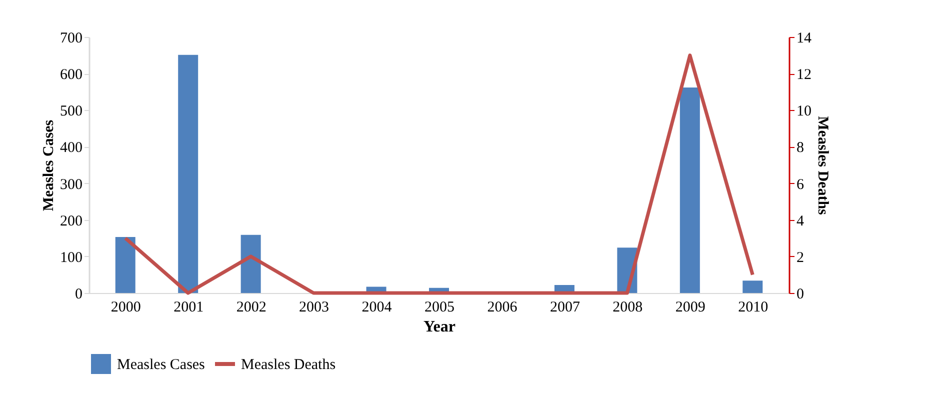  Describe the element at coordinates (71, 112) in the screenshot. I see `y-tick-label: 500` at that location.